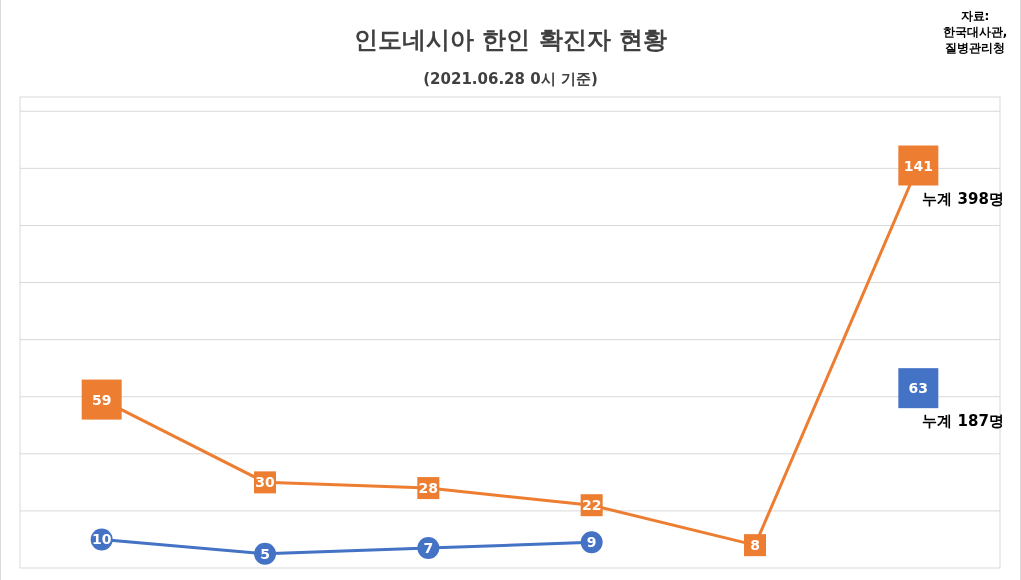 This screenshot has width=1021, height=580. What do you see at coordinates (101, 539) in the screenshot?
I see `data-label: 10` at bounding box center [101, 539].